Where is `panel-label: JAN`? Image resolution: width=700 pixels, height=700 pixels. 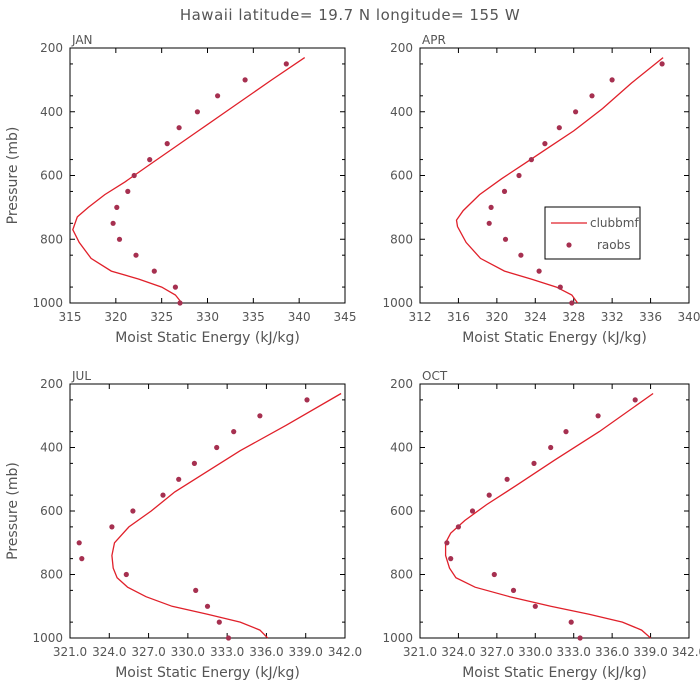
panel-label: JAN is located at coordinates (82, 40).